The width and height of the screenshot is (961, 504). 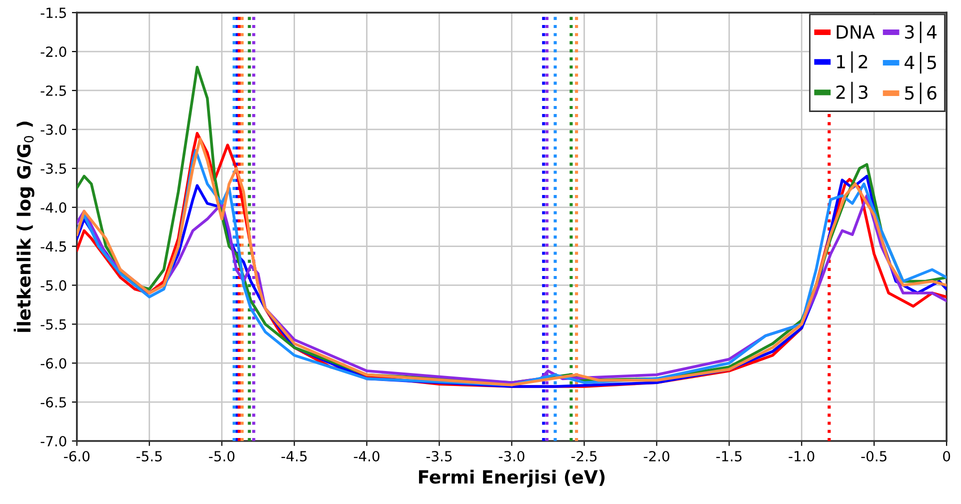 I want to click on x-tick-label: -4.5, so click(x=294, y=456).